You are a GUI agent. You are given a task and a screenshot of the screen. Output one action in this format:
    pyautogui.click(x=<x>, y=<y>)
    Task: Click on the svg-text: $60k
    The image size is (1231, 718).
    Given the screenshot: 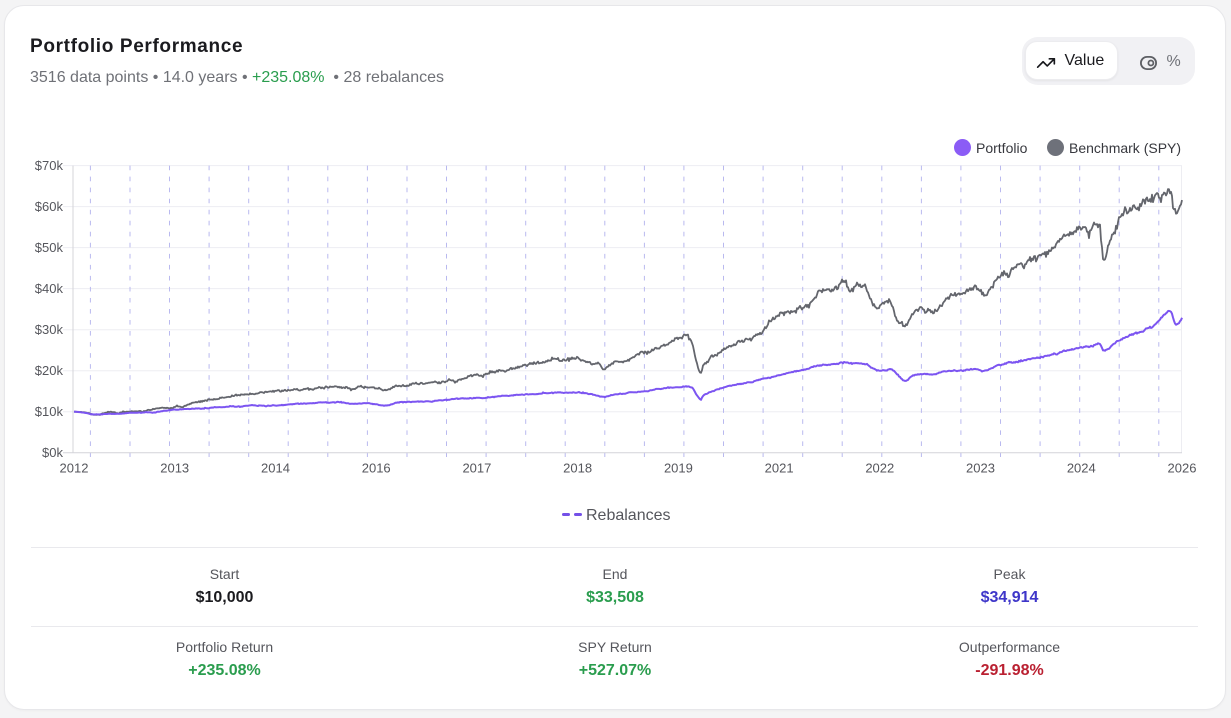 What is the action you would take?
    pyautogui.click(x=49, y=206)
    